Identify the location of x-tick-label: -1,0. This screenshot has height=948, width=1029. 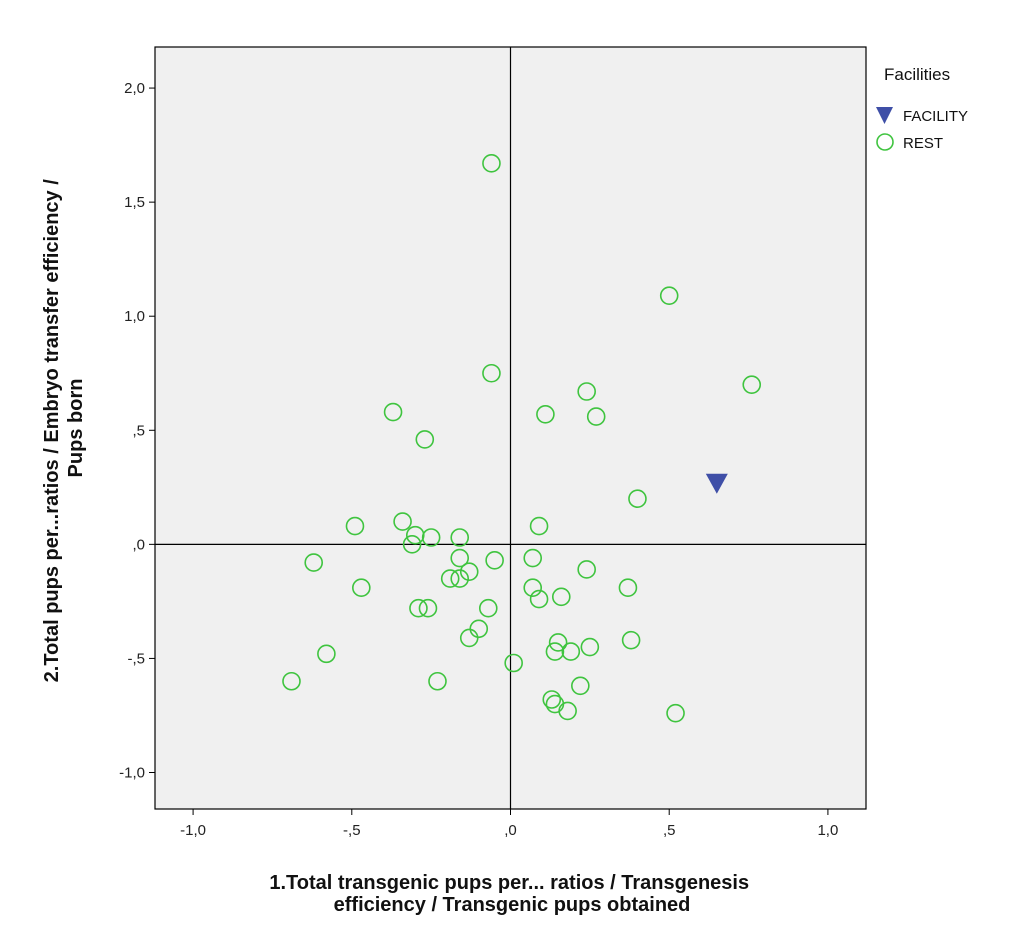
(193, 830).